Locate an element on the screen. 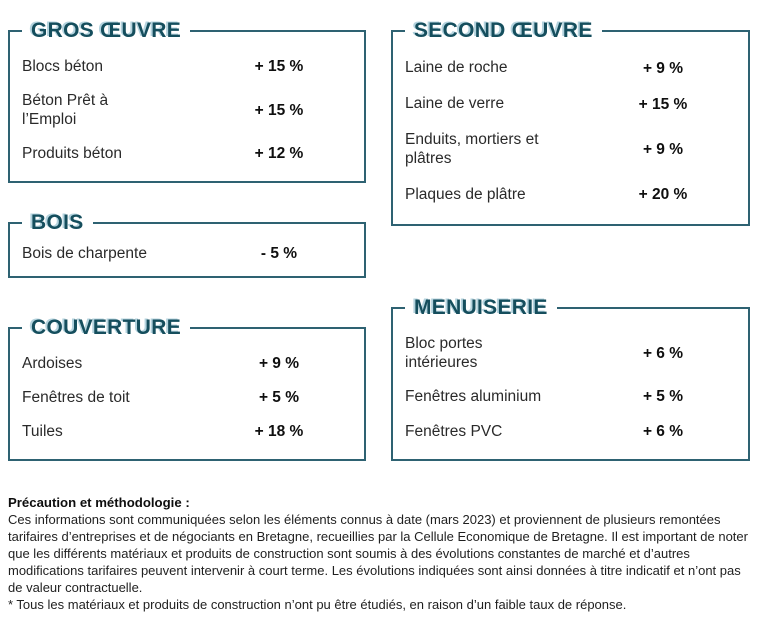 This screenshot has height=638, width=761. material-label: Ardoises is located at coordinates (52, 363).